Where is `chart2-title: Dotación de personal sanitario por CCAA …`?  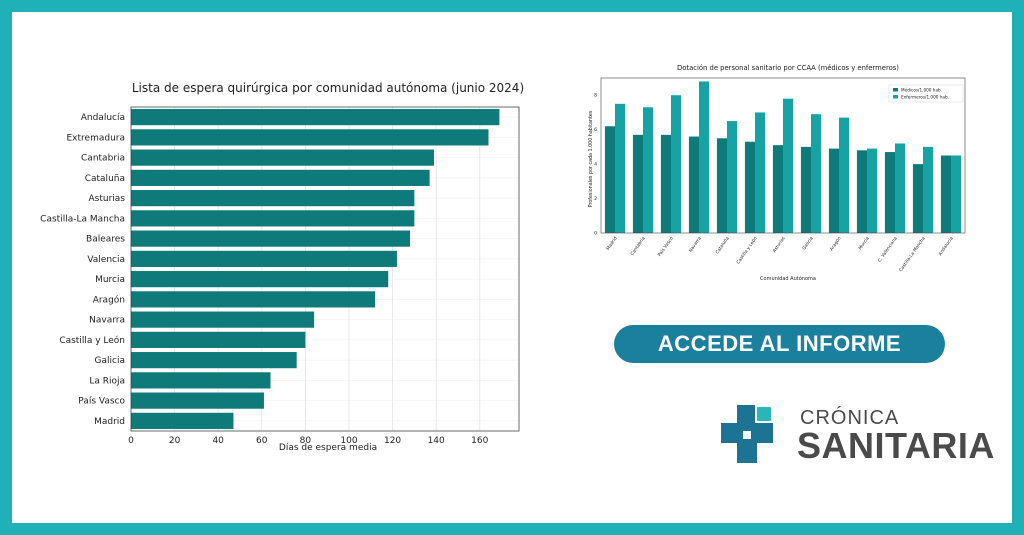
chart2-title: Dotación de personal sanitario por CCAA … is located at coordinates (788, 68).